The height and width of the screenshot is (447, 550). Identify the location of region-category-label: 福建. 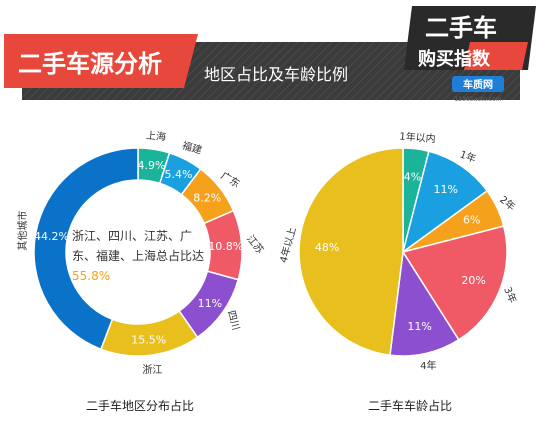
(192, 148).